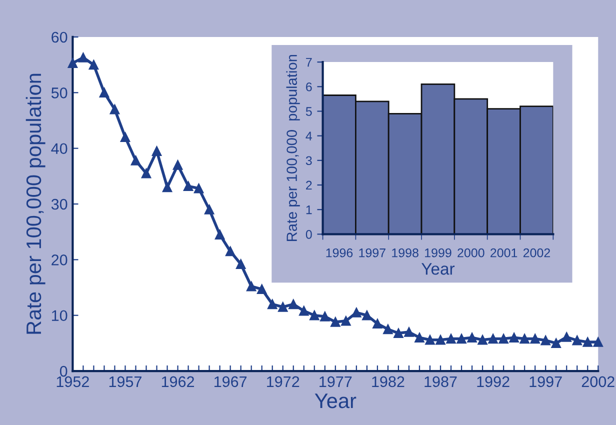 Image resolution: width=616 pixels, height=425 pixels. I want to click on y-tick-label: 4, so click(309, 136).